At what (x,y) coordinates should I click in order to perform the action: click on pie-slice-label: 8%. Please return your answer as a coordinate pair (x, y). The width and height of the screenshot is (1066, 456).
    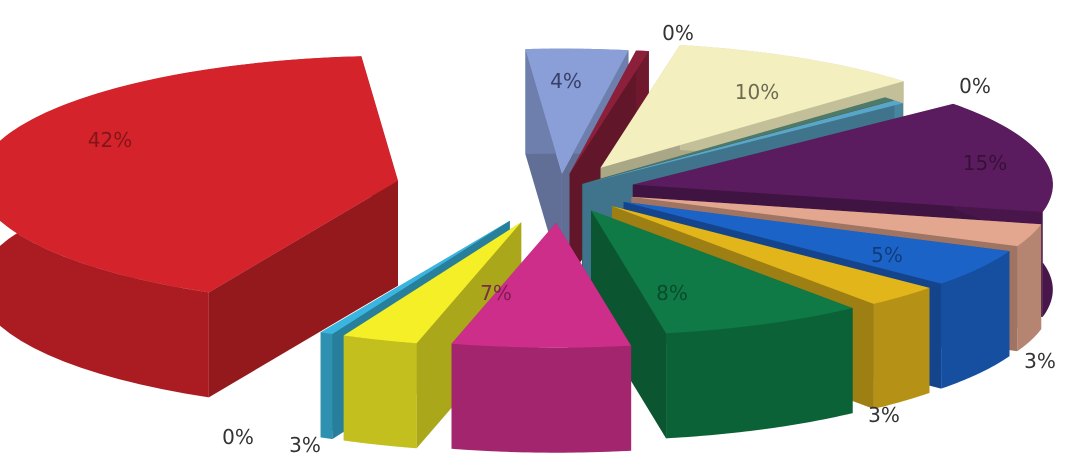
    Looking at the image, I should click on (672, 293).